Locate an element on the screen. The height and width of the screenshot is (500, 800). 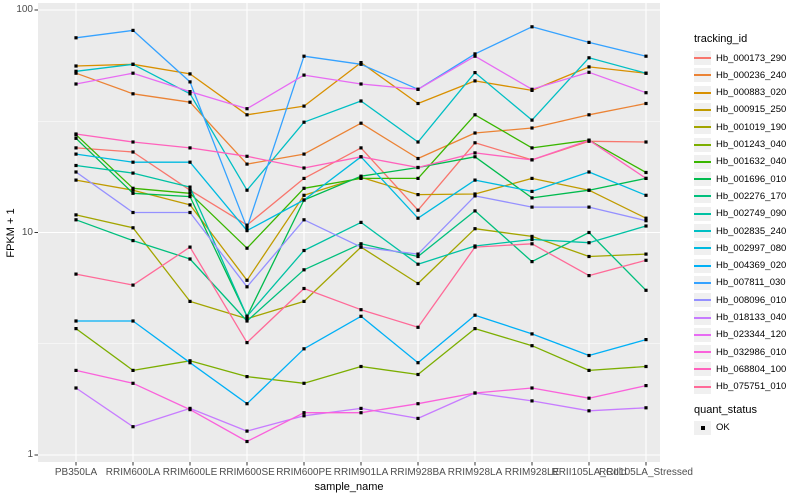
legend-label: Hb_023344_120 is located at coordinates (751, 335).